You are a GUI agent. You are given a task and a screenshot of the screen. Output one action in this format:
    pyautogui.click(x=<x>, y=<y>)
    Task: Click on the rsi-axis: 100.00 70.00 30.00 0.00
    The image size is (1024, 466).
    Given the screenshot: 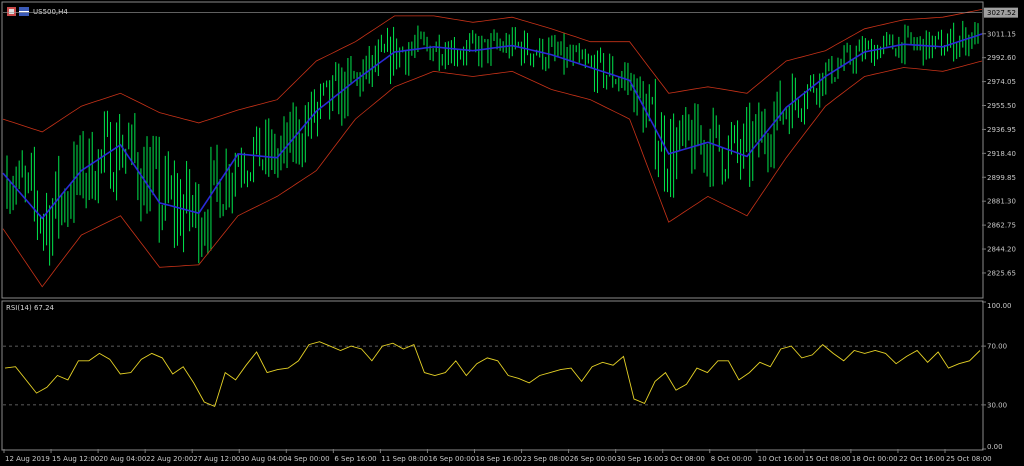 What is the action you would take?
    pyautogui.click(x=997, y=376)
    